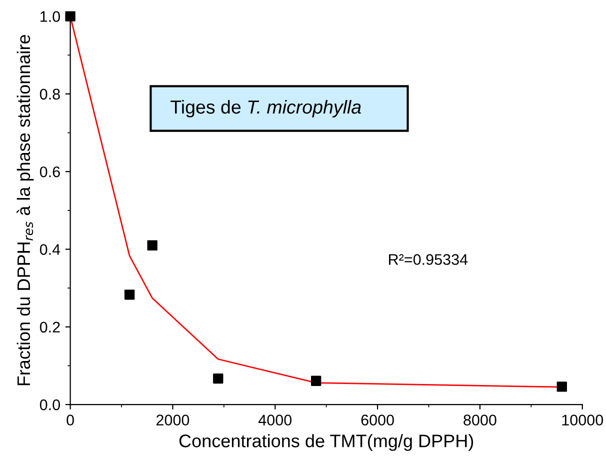  Describe the element at coordinates (377, 420) in the screenshot. I see `x-tick-label: 6000` at that location.